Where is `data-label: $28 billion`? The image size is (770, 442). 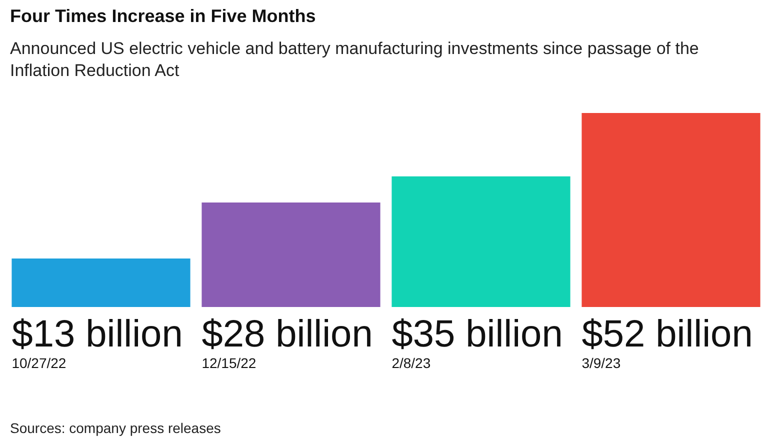
data-label: $28 billion is located at coordinates (287, 334).